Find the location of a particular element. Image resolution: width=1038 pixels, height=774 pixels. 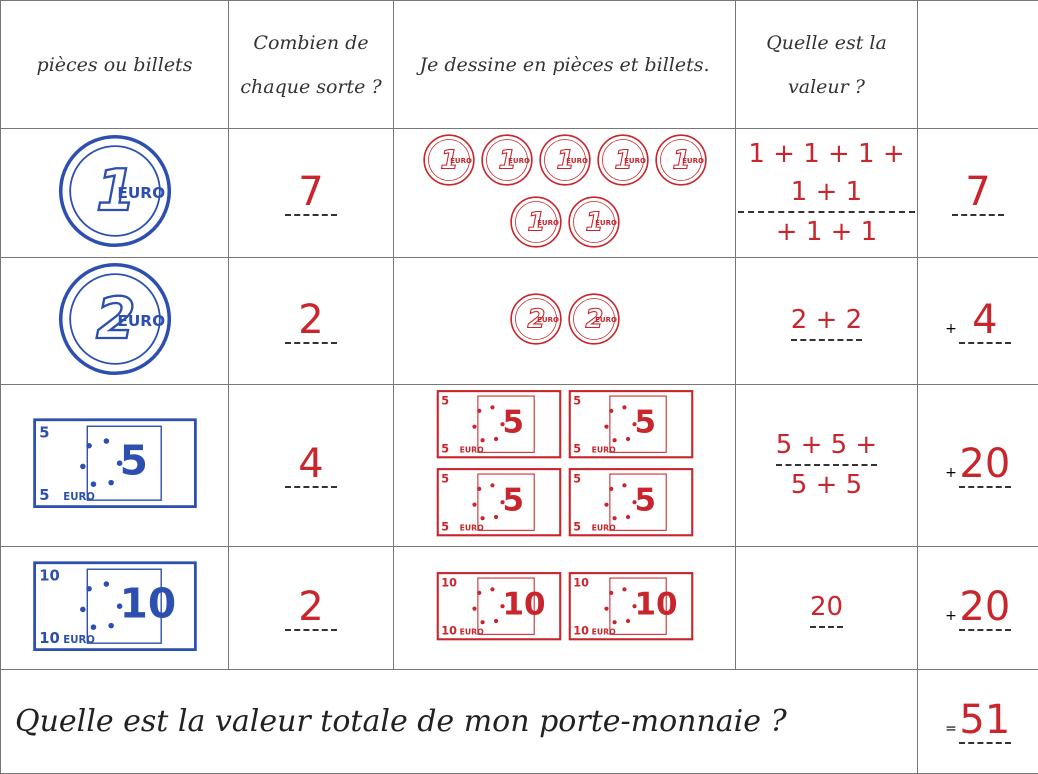

value-cell: 1 + 1 + 1 + 1 + 1 + 1 + 1 is located at coordinates (827, 193).